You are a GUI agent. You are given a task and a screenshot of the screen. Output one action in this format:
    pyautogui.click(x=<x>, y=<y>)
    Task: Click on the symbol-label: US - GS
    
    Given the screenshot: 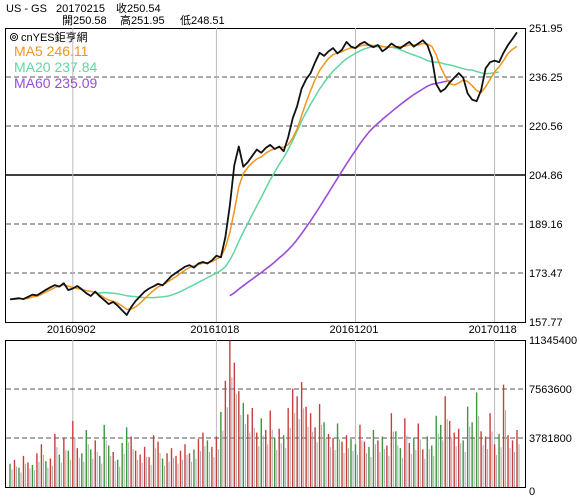 What is the action you would take?
    pyautogui.click(x=26, y=9)
    